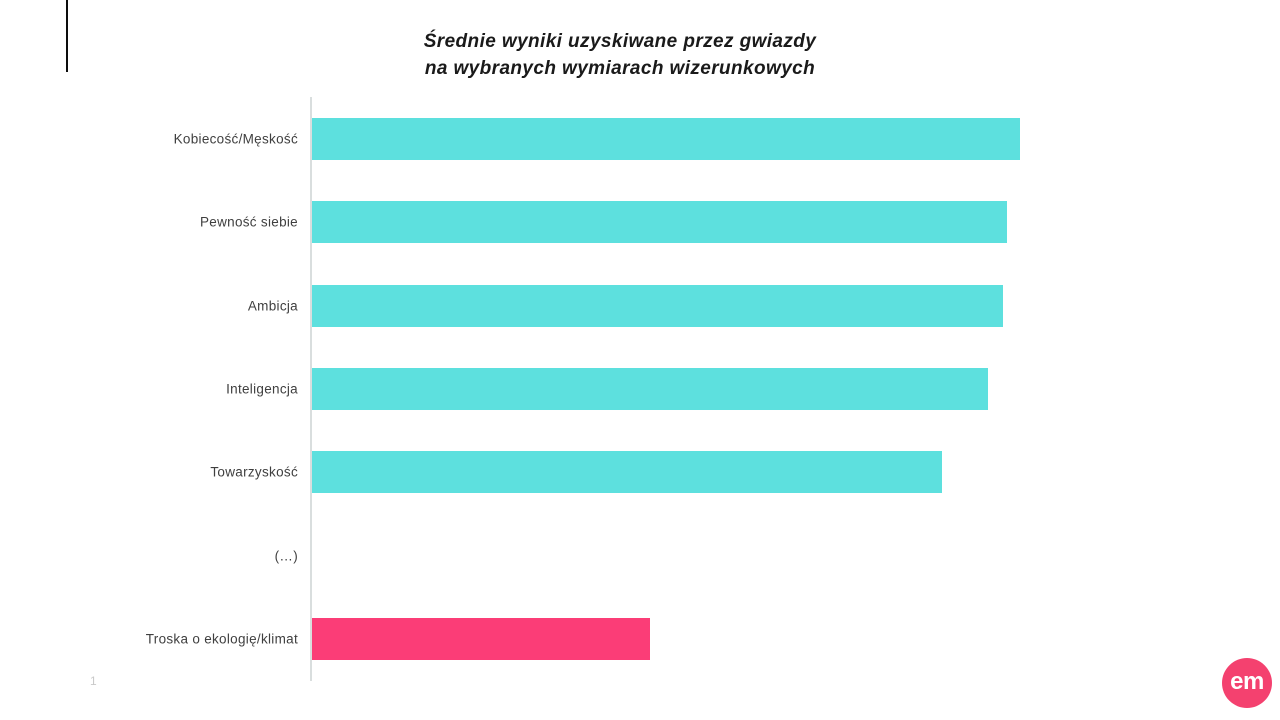  Describe the element at coordinates (666, 138) in the screenshot. I see `bar-kobiecosc-meskosc` at that location.